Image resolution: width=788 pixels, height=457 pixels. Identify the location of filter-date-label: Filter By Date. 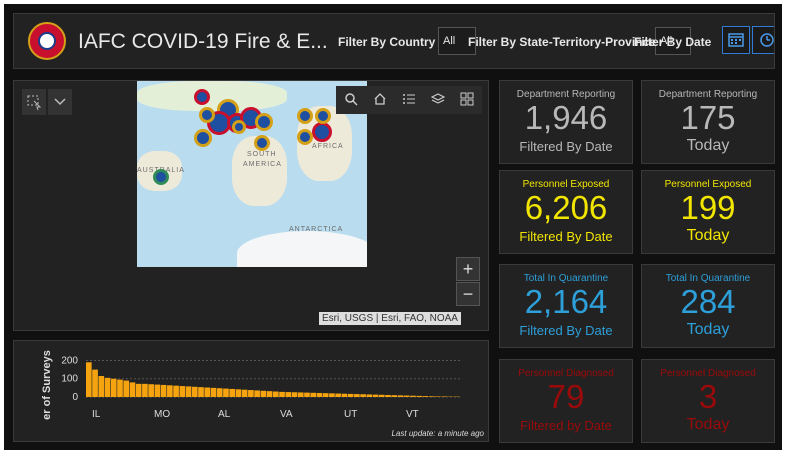
(673, 42).